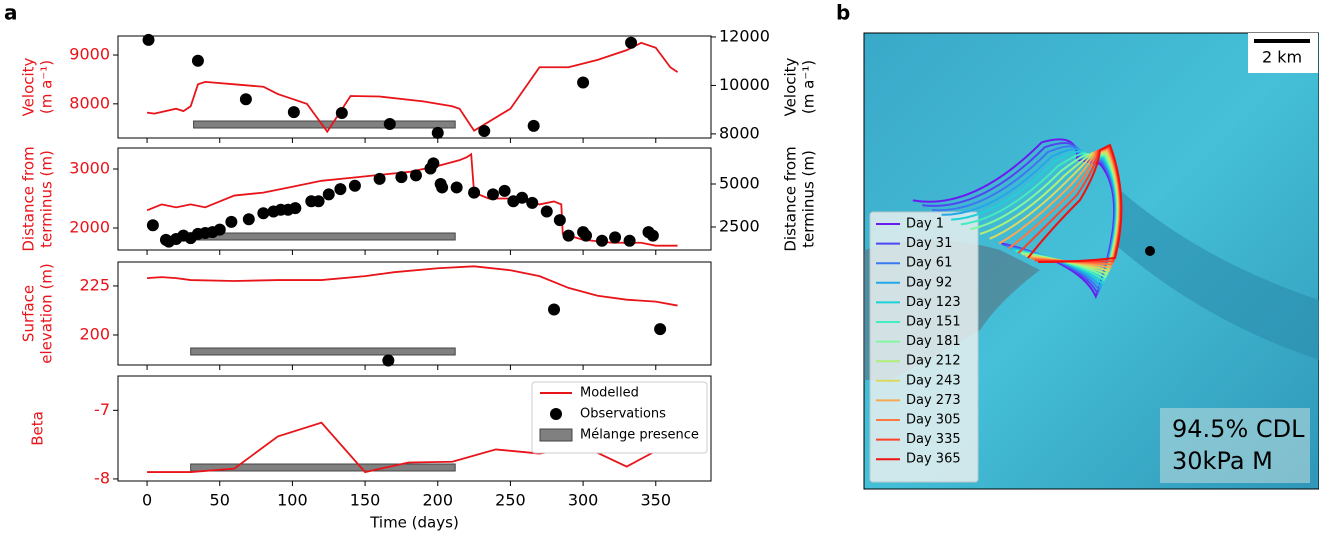 This screenshot has width=1319, height=533. What do you see at coordinates (609, 393) in the screenshot?
I see `legend-label: Modelled` at bounding box center [609, 393].